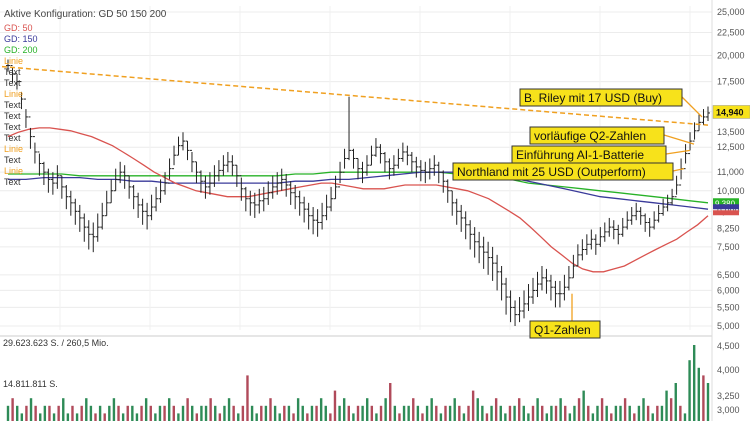 The width and height of the screenshot is (750, 421). Describe the element at coordinates (731, 33) in the screenshot. I see `price-tick-label: 22,500` at that location.